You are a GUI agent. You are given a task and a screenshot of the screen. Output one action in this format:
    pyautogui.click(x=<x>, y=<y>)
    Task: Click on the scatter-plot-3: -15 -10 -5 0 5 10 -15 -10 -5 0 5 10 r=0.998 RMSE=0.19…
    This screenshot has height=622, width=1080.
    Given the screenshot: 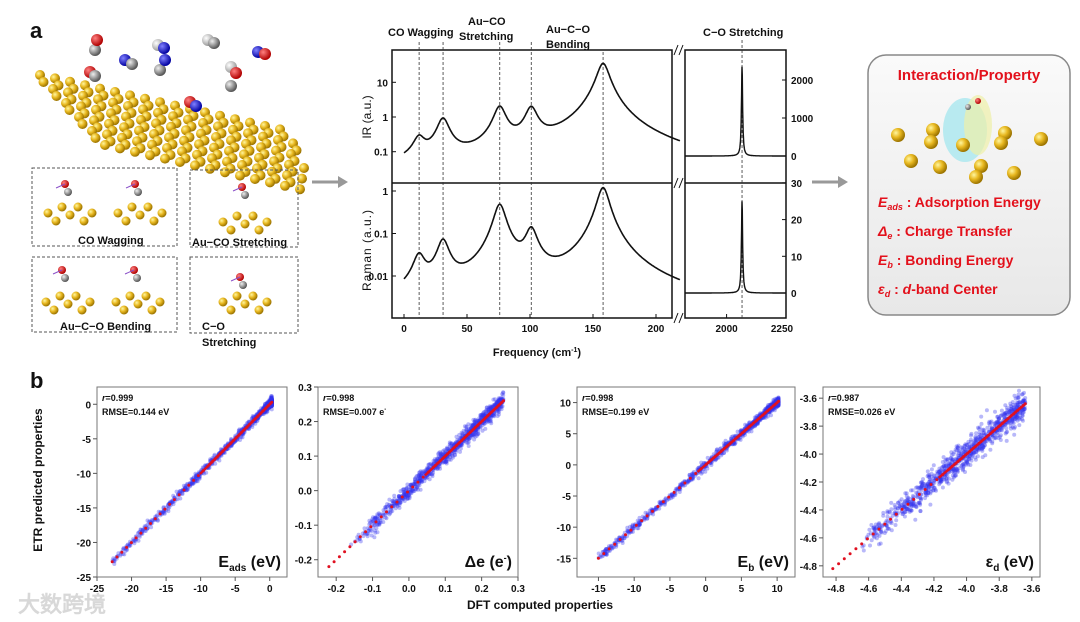 What is the action you would take?
    pyautogui.click(x=676, y=490)
    